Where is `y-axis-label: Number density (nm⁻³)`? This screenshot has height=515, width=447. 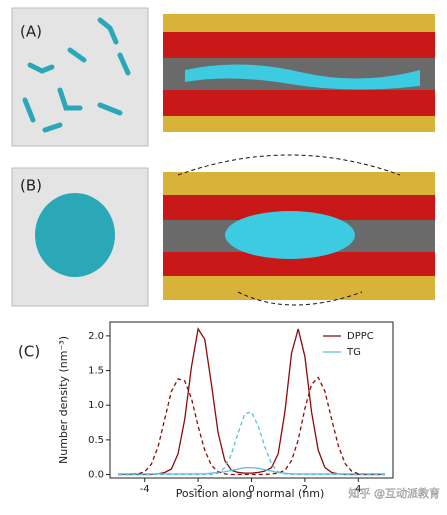
y-axis-label: Number density (nm⁻³) is located at coordinates (63, 400).